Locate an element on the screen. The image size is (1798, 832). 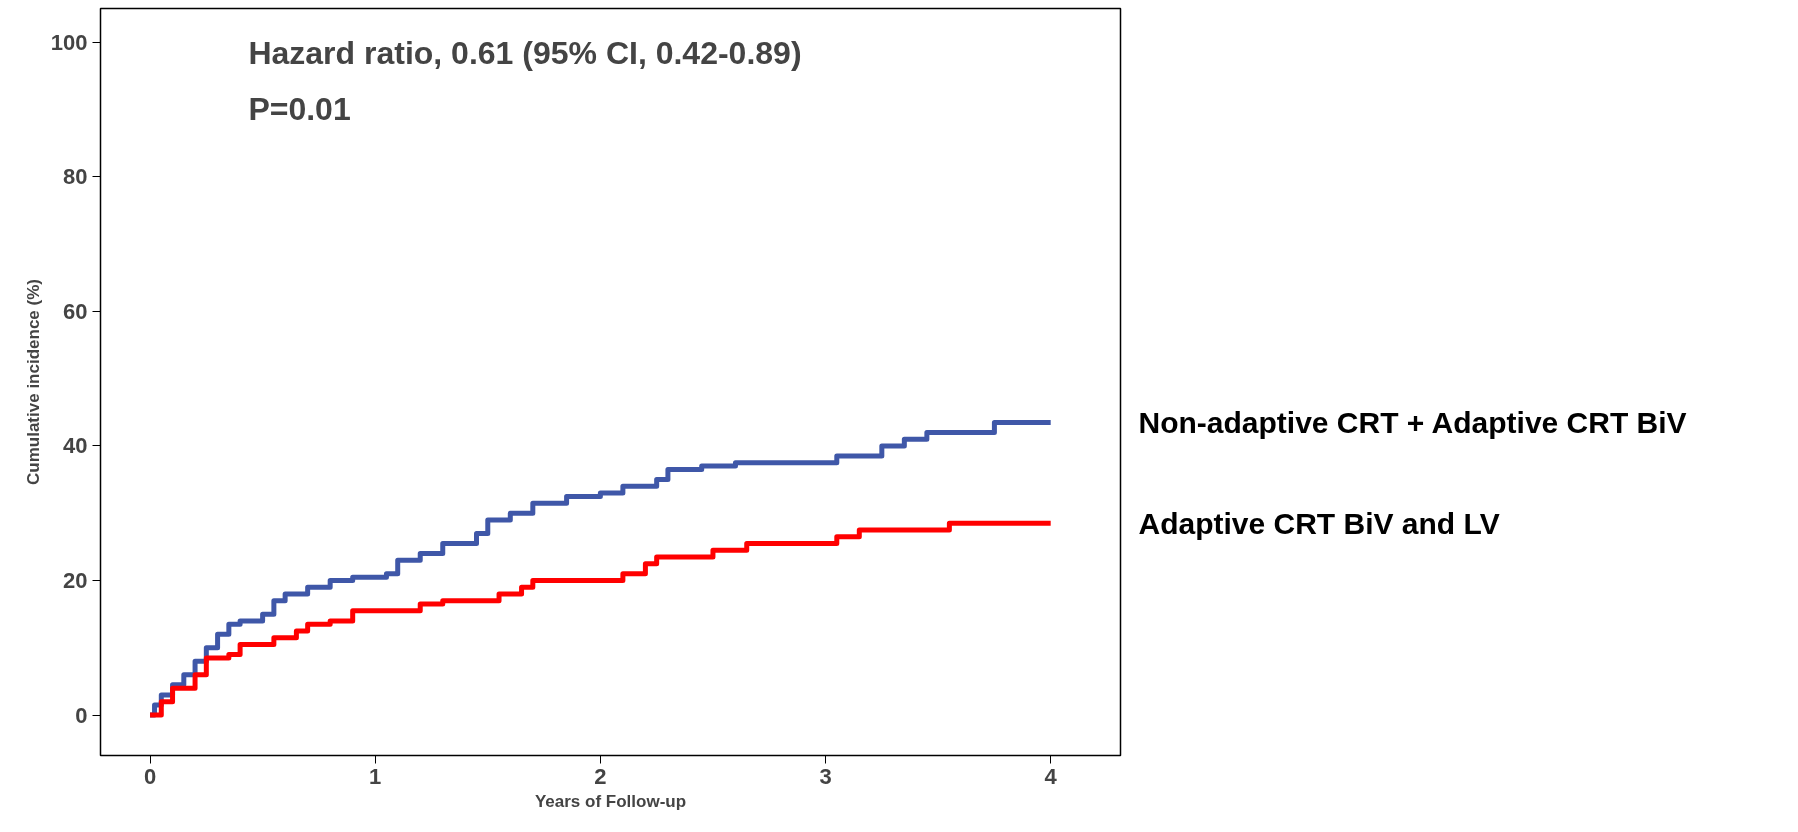
y-tick-label: 0 is located at coordinates (81, 715).